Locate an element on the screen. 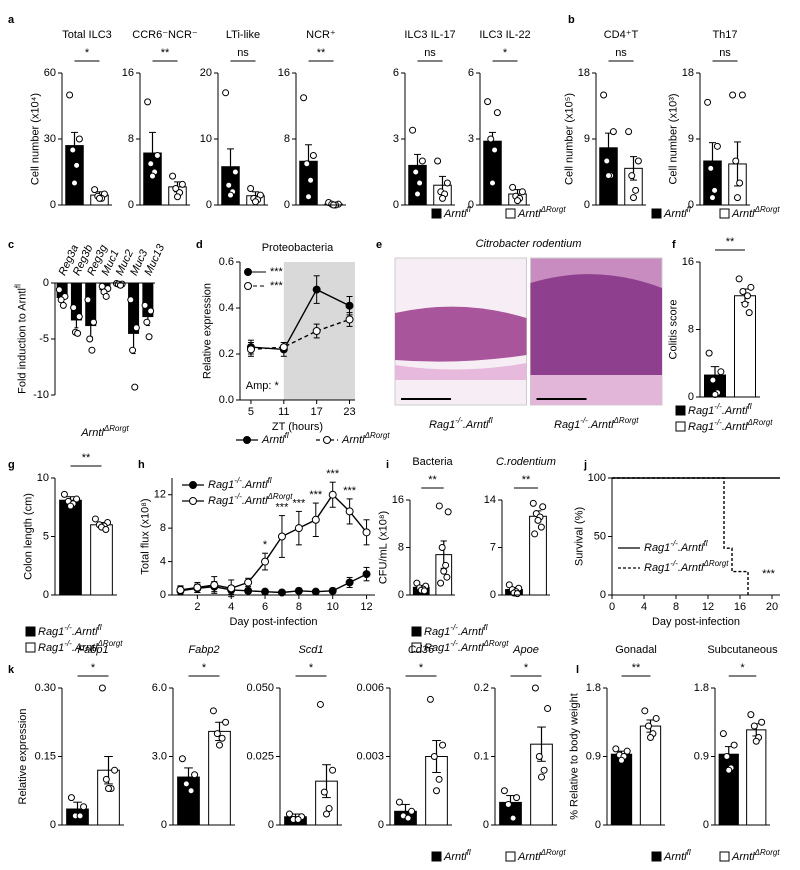 The width and height of the screenshot is (800, 870). legend-marker is located at coordinates (193, 485).